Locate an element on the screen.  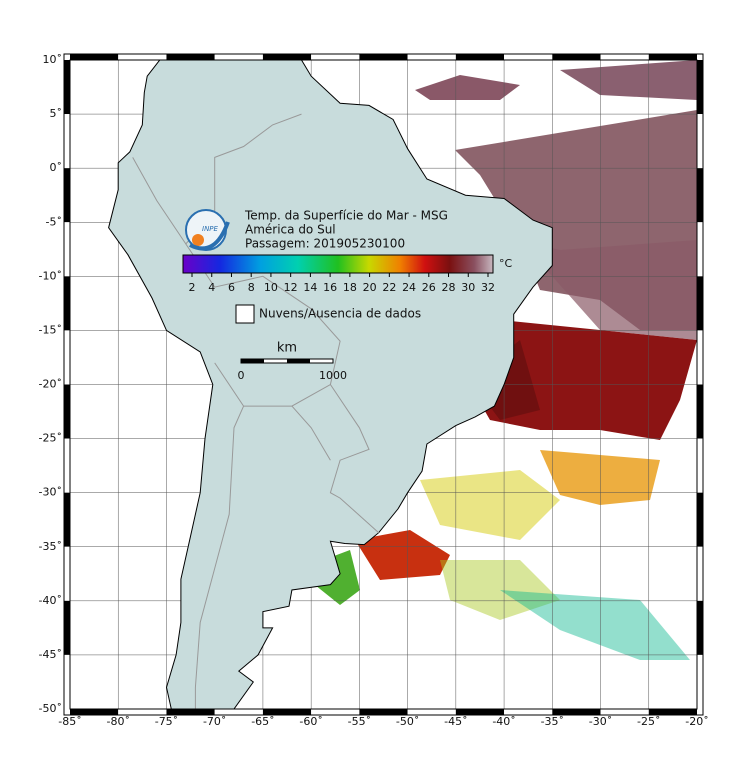
y-tick-label: -45˚ is located at coordinates (50, 654).